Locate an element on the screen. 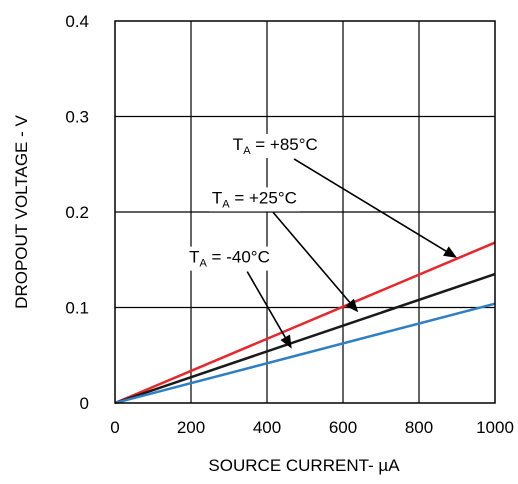 Image resolution: width=518 pixels, height=484 pixels. x-tick-label: 0 is located at coordinates (114, 427).